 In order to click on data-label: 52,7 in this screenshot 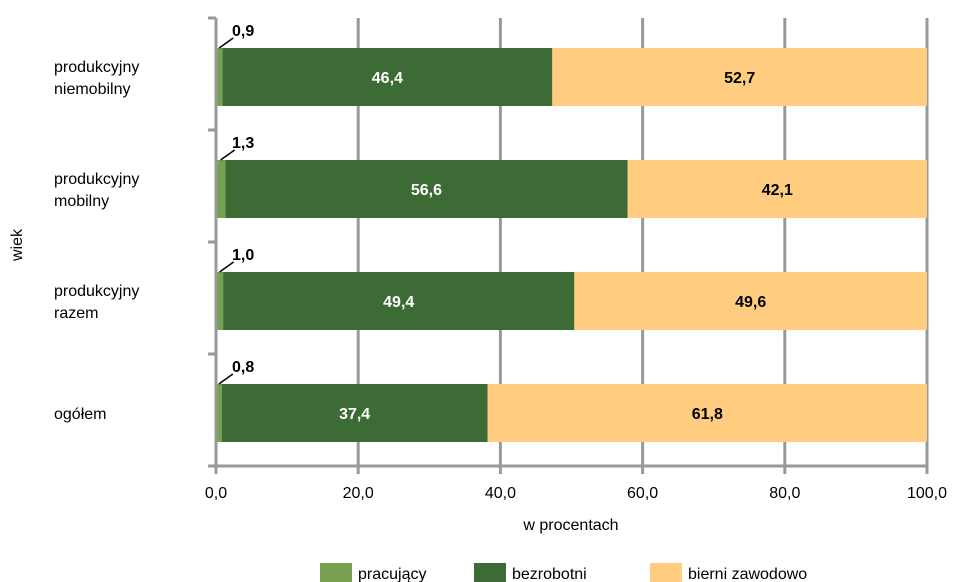, I will do `click(739, 78)`.